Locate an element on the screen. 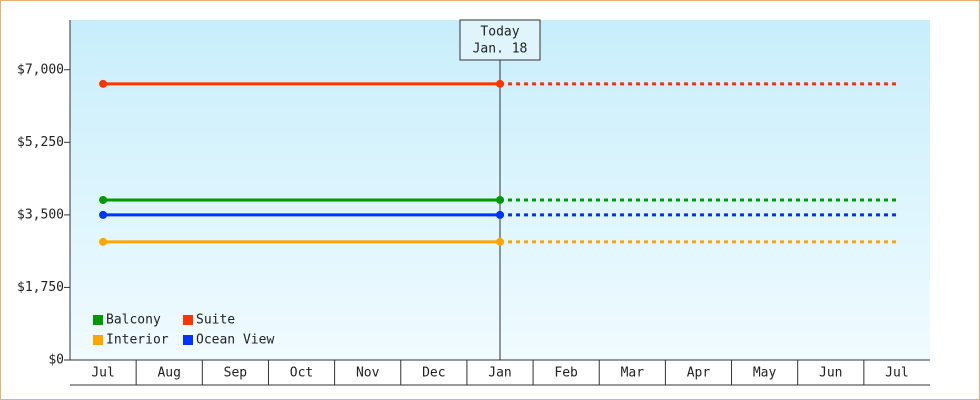 This screenshot has width=980, height=400. x-tick-label: May is located at coordinates (765, 373).